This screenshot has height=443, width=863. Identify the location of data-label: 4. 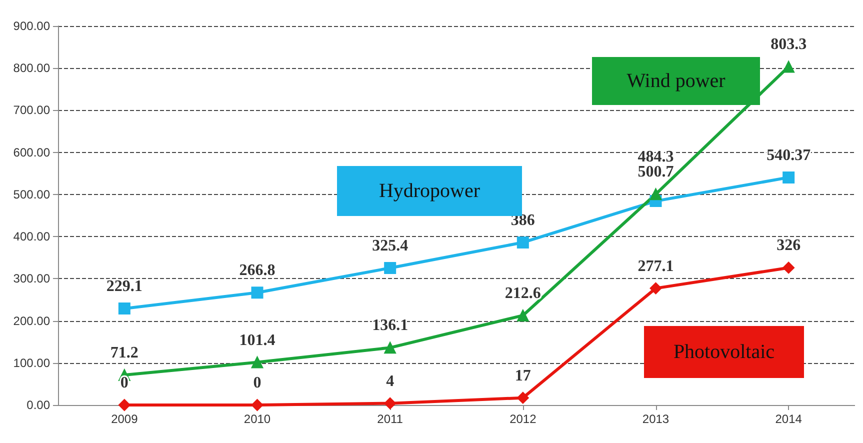
(390, 381).